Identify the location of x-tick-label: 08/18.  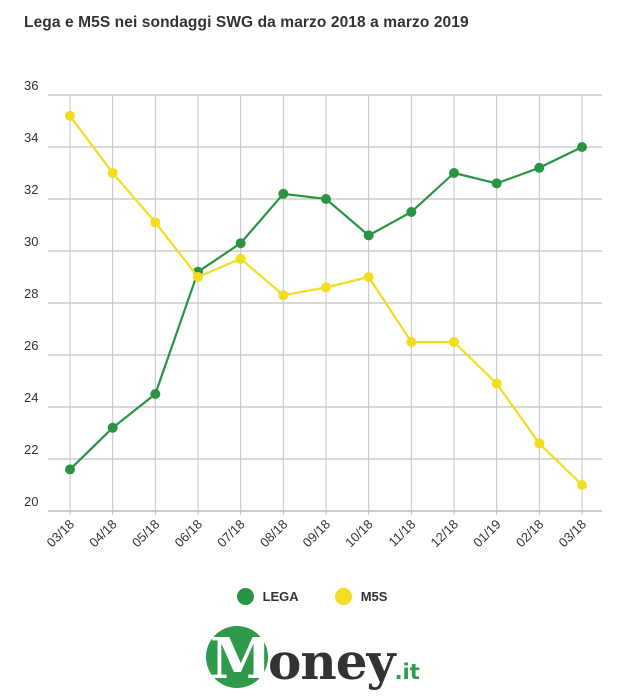
(274, 534).